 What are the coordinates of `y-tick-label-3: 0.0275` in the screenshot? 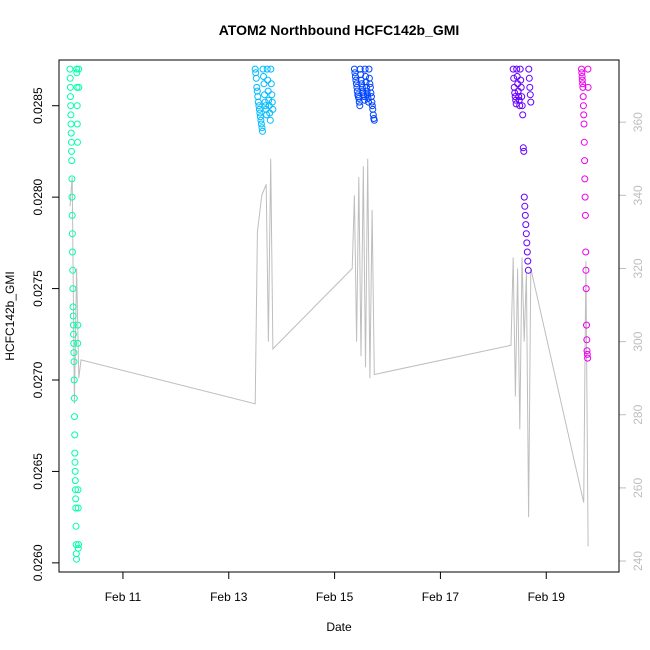 It's located at (38, 288).